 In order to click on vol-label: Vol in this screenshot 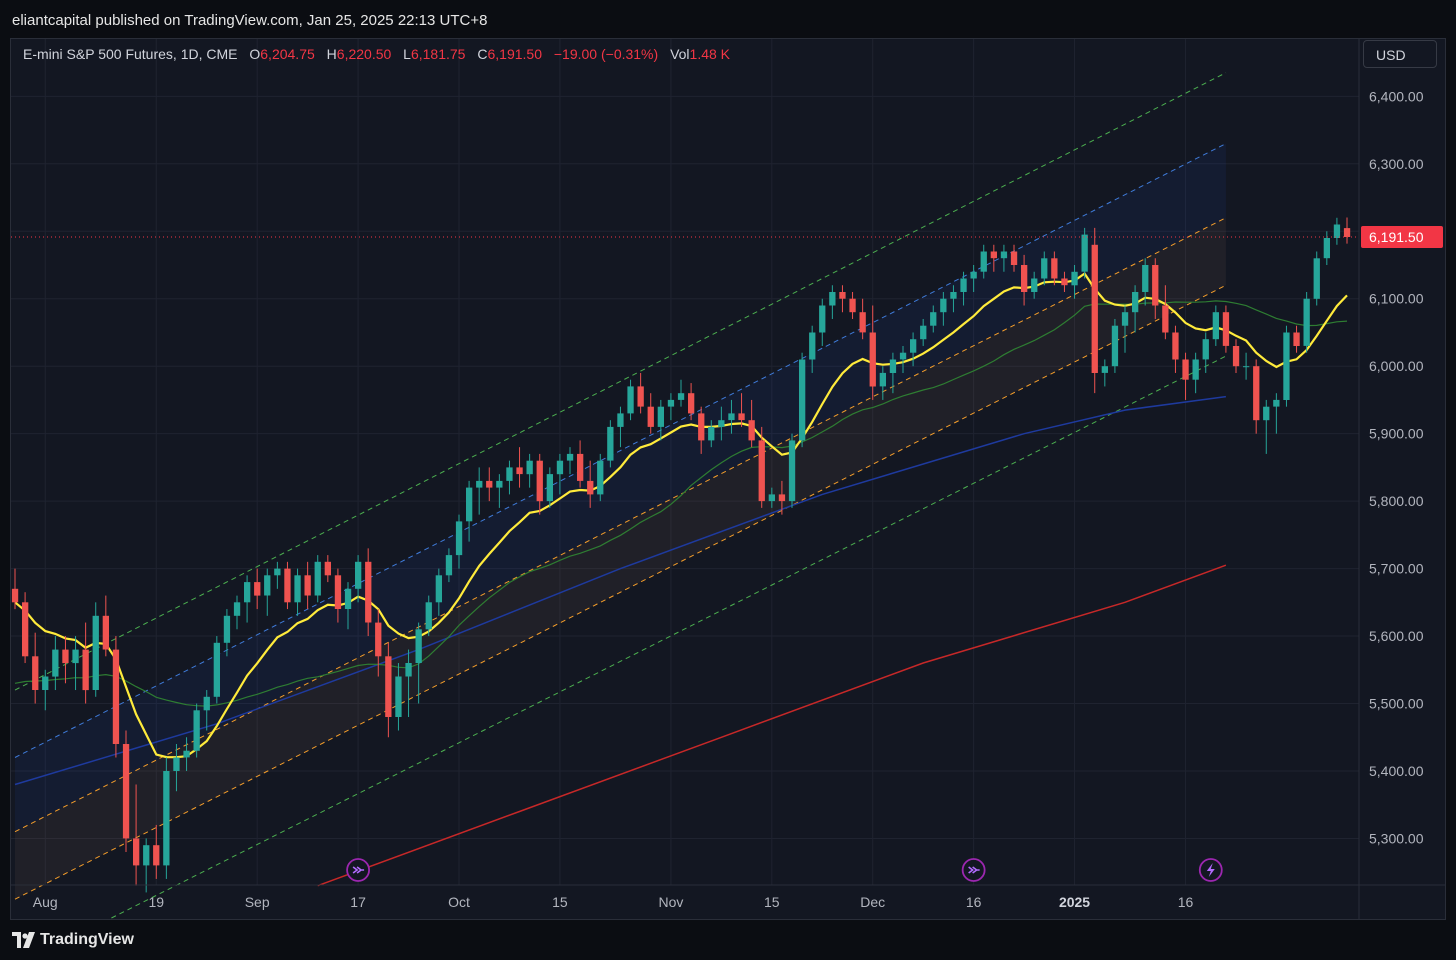, I will do `click(680, 54)`.